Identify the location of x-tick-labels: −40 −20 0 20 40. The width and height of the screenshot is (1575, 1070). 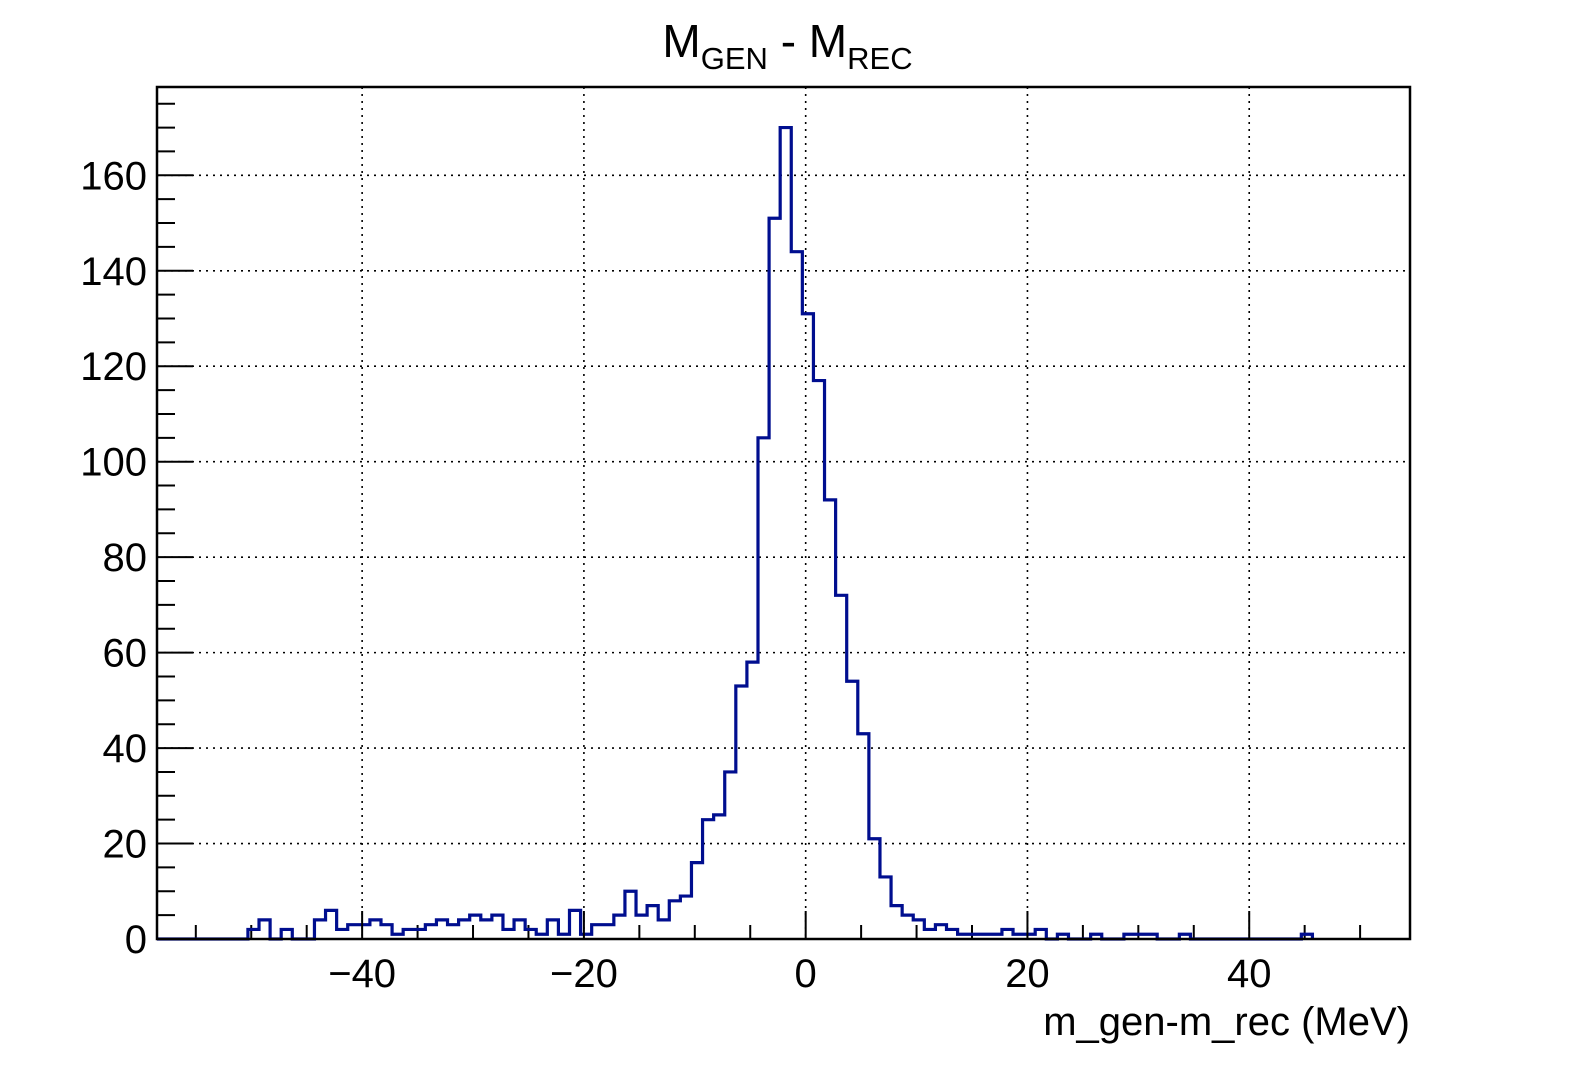
(799, 974).